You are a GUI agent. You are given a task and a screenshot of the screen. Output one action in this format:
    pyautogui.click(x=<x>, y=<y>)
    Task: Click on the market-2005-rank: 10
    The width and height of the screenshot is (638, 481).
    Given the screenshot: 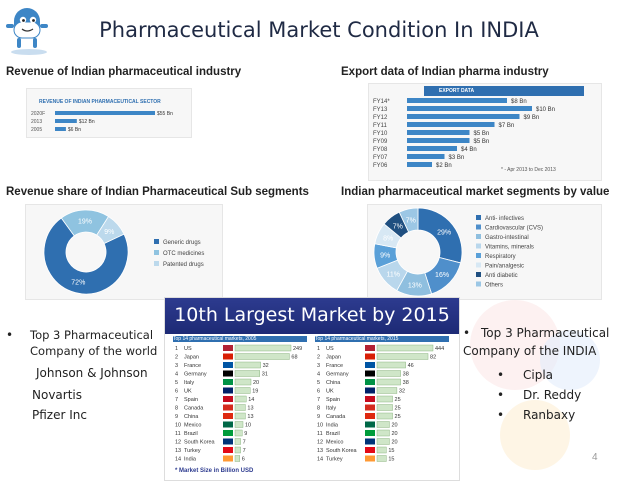 What is the action you would take?
    pyautogui.click(x=178, y=426)
    